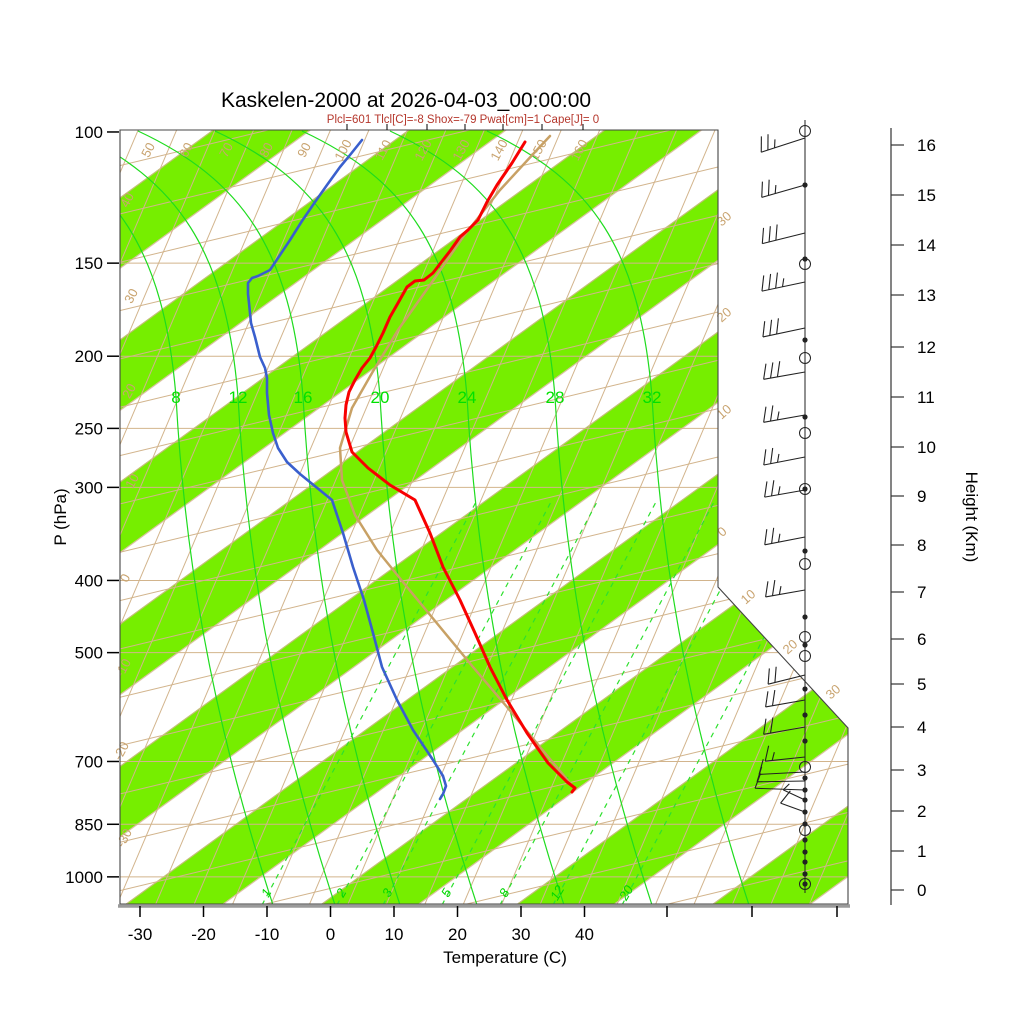 The width and height of the screenshot is (1024, 1029). What do you see at coordinates (521, 934) in the screenshot?
I see `temperature-tick-label: 30` at bounding box center [521, 934].